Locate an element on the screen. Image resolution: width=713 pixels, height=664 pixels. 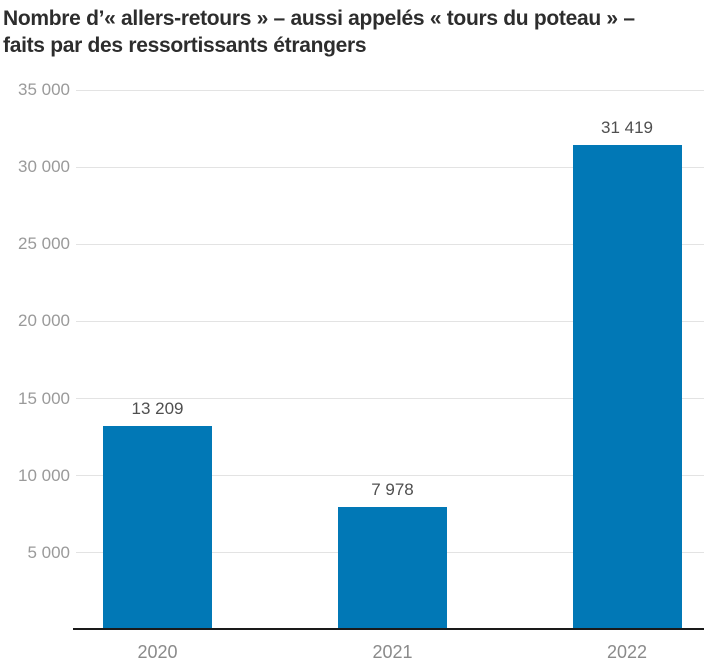
bar-value-label: 13 209 is located at coordinates (157, 409).